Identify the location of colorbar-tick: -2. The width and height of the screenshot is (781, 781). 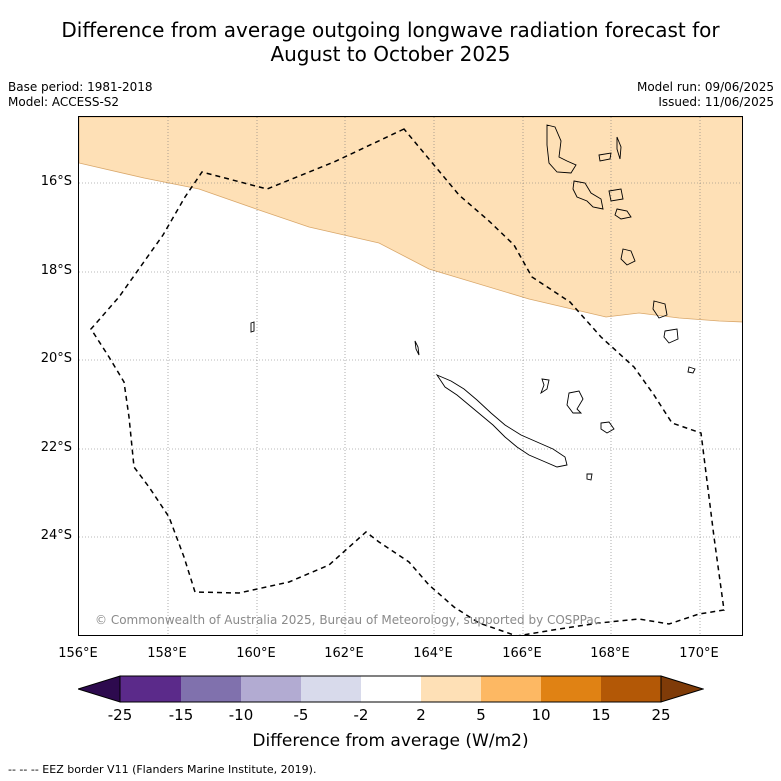
(361, 715).